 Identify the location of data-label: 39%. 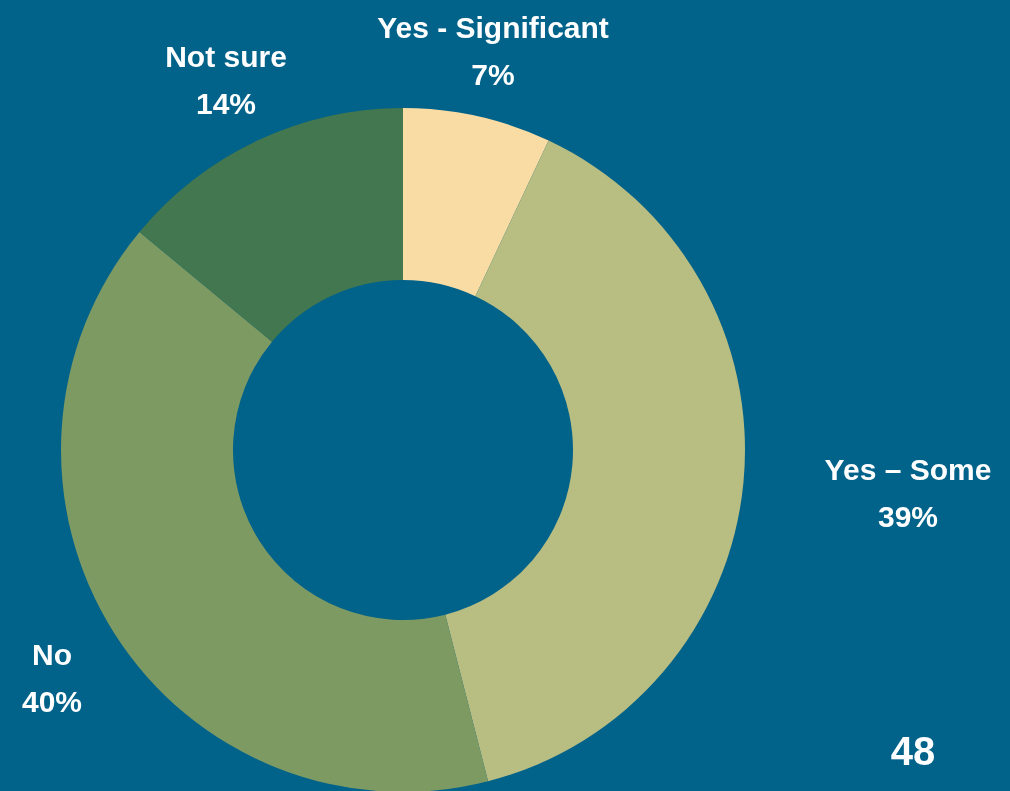
(908, 516).